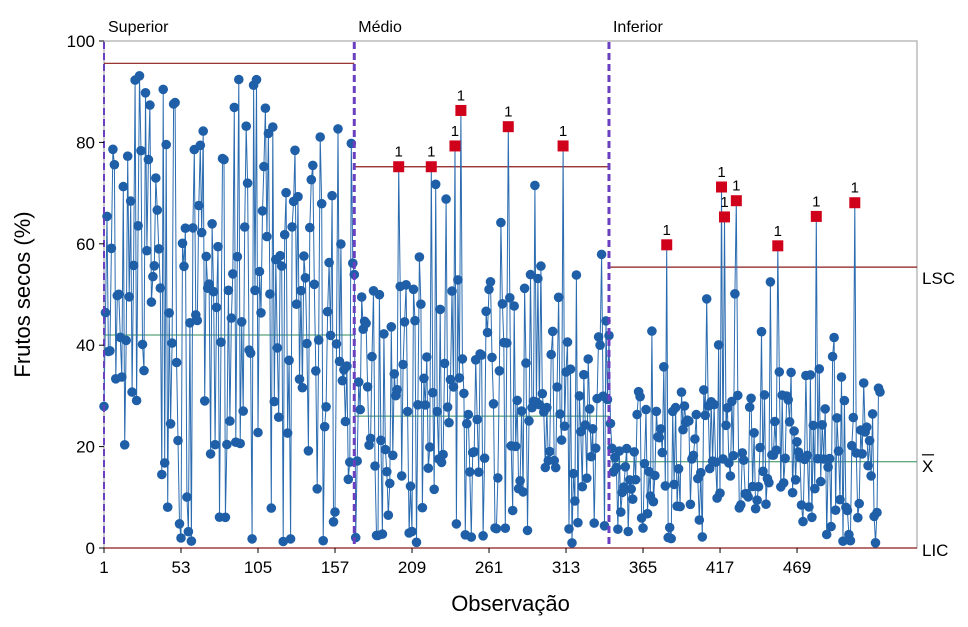  Describe the element at coordinates (85, 447) in the screenshot. I see `y-tick-label: 20` at that location.